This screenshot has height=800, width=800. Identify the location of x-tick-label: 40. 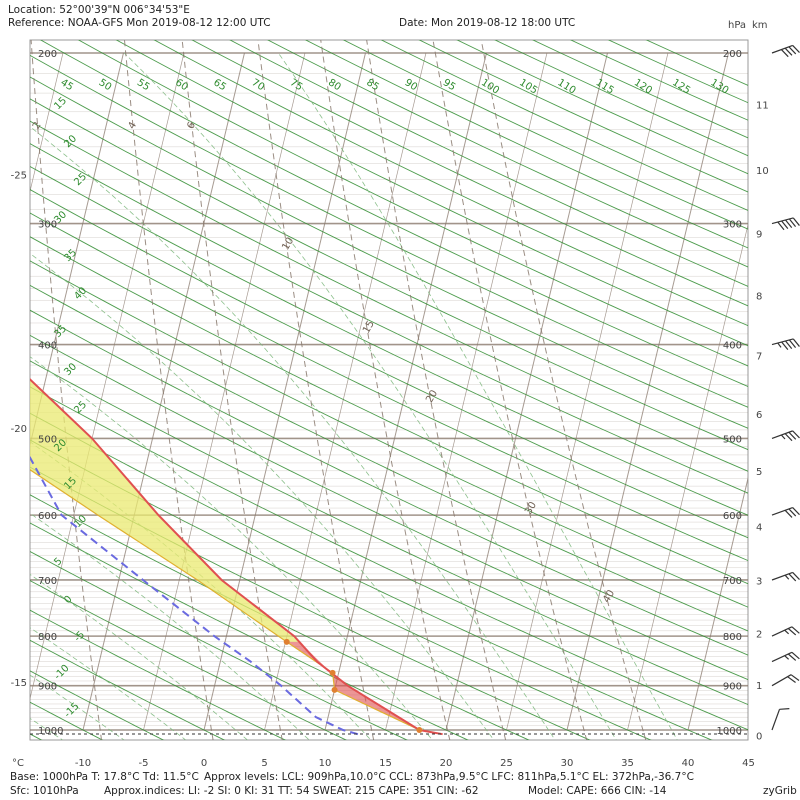
(688, 763).